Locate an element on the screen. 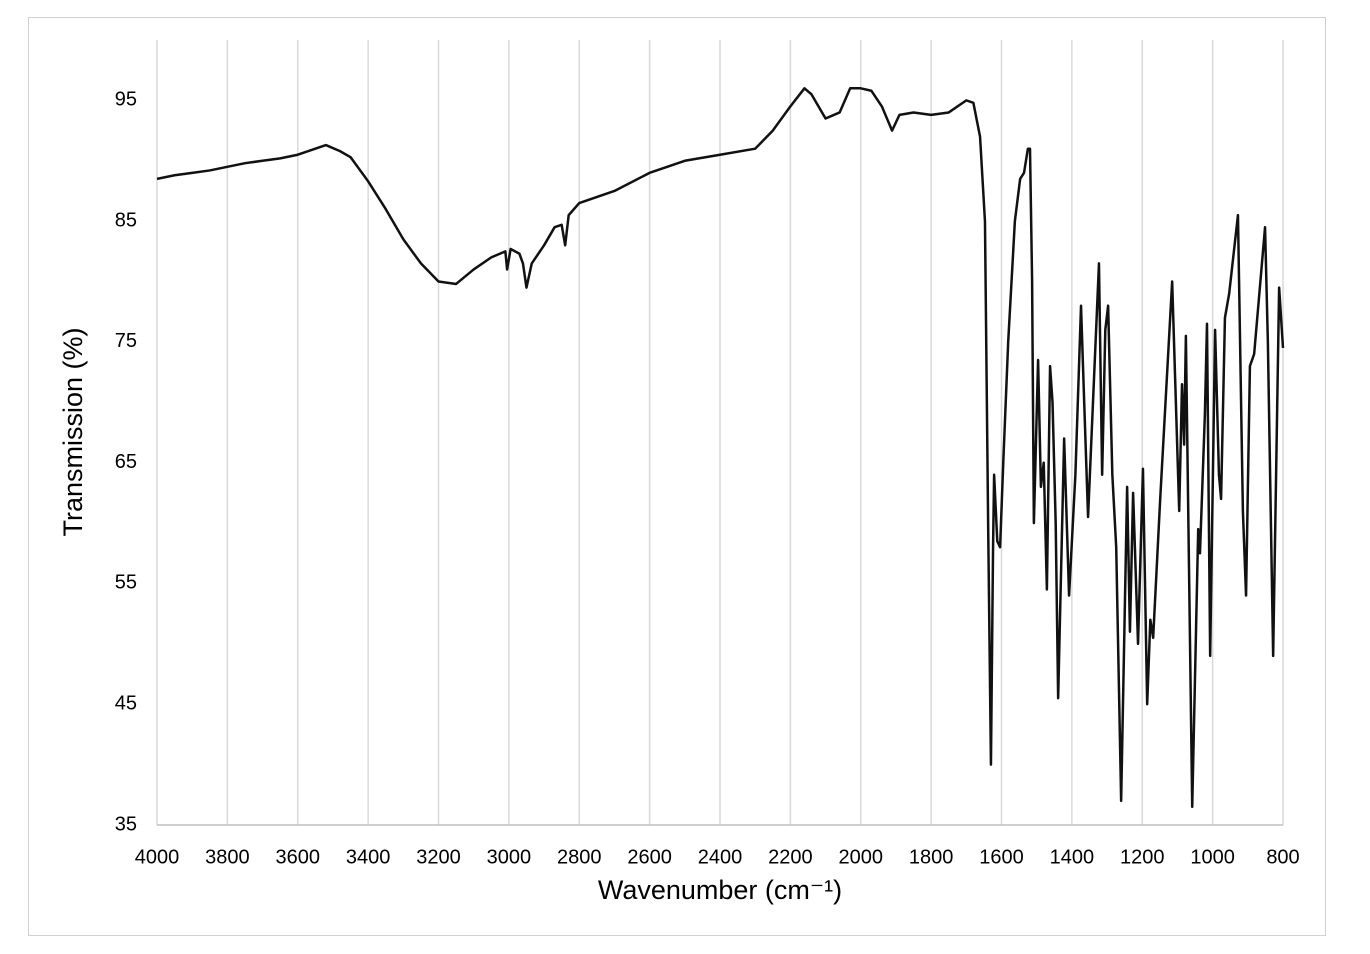  y-tick-label: 35 is located at coordinates (126, 824).